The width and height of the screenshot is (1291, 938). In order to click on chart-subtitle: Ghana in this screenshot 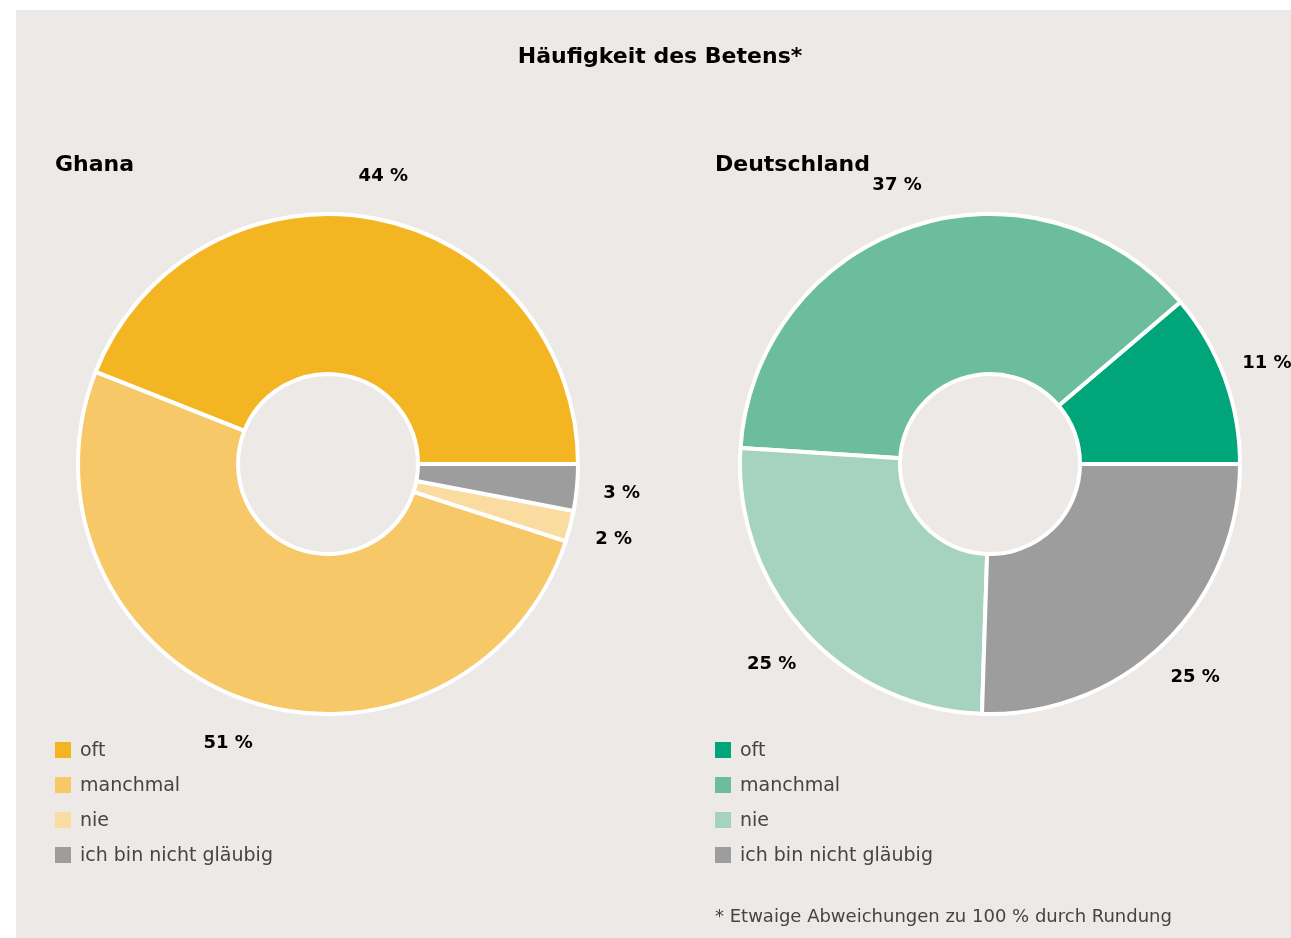, I will do `click(95, 163)`.